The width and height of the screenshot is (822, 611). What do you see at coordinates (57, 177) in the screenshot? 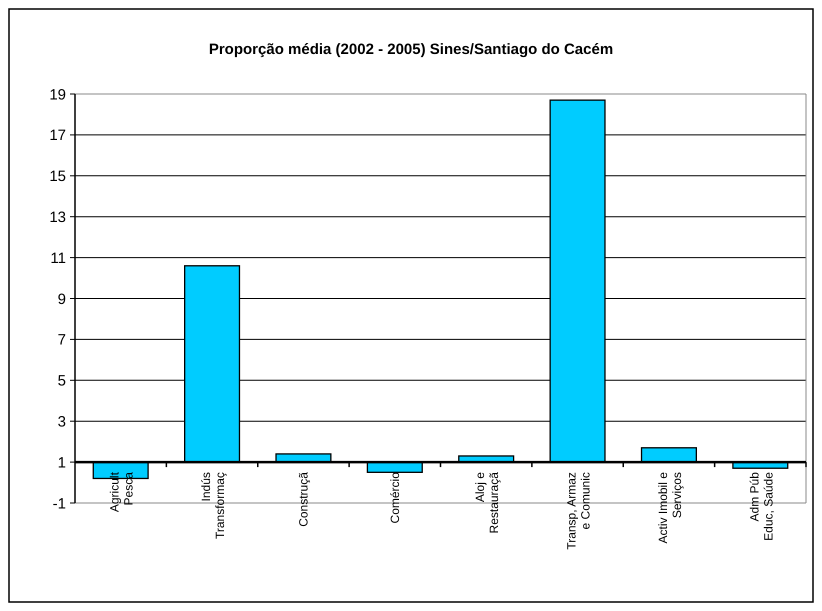
I see `y-tick-label: 15` at bounding box center [57, 177].